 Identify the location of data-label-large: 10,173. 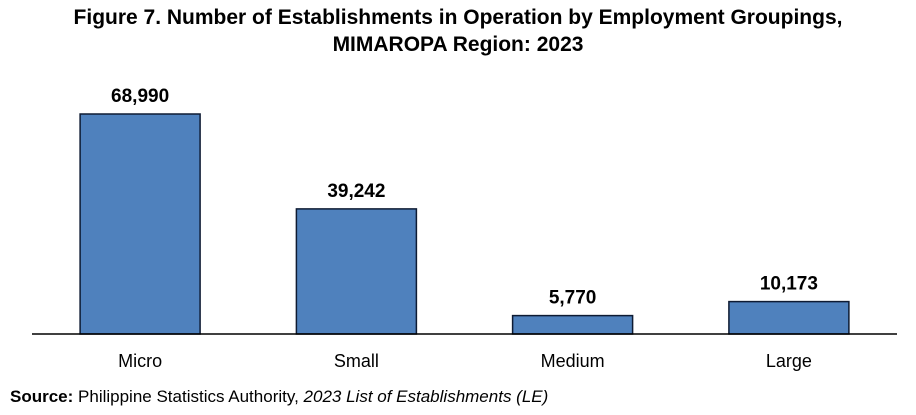
(789, 284).